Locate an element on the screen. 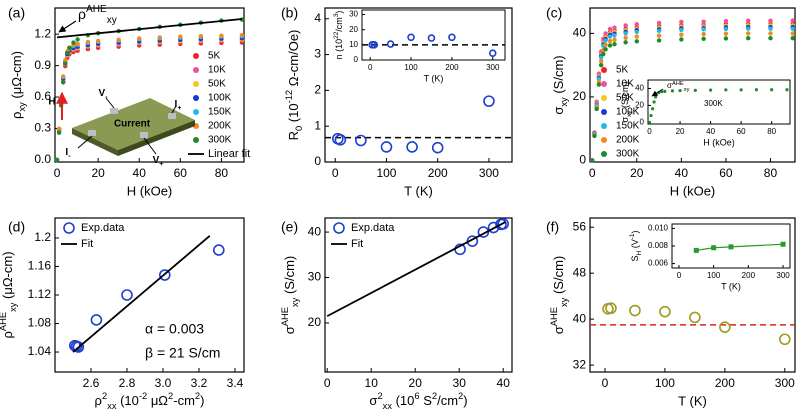 The width and height of the screenshot is (803, 416). panel-label: (e) is located at coordinates (289, 227).